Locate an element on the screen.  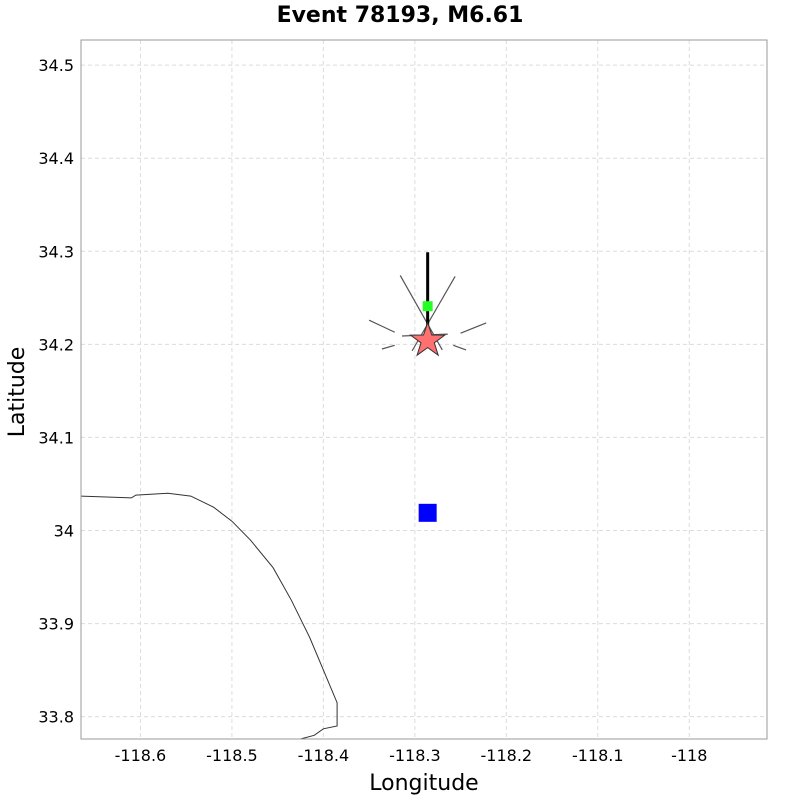
x-tick-label: -118.3 is located at coordinates (415, 755).